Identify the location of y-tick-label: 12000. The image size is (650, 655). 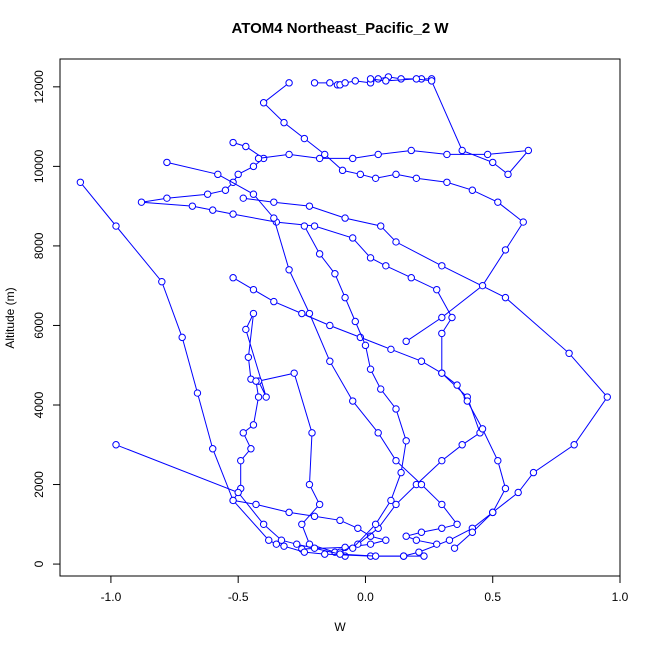
(39, 87).